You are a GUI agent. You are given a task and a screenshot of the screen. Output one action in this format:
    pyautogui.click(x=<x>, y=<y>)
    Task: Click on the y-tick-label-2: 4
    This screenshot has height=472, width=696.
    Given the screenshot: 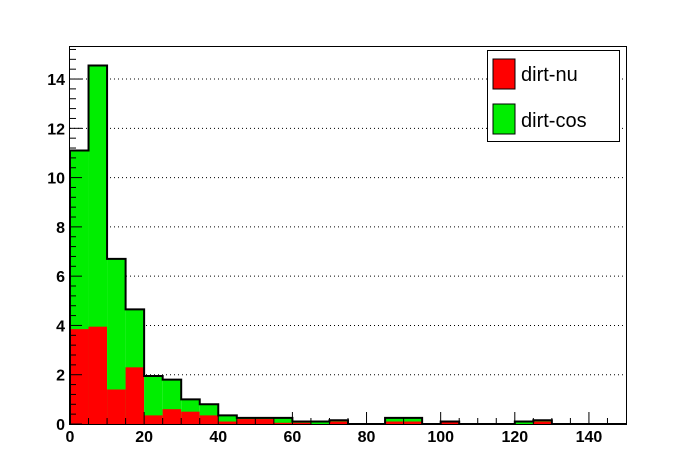 What is the action you would take?
    pyautogui.click(x=60, y=326)
    